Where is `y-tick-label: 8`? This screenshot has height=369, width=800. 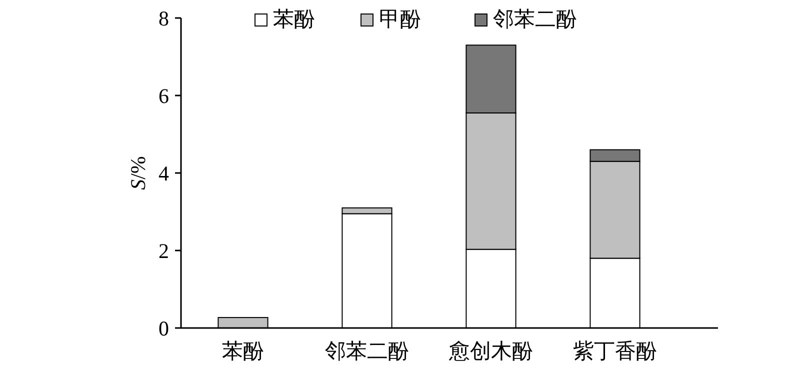
y-tick-label: 8 is located at coordinates (163, 18).